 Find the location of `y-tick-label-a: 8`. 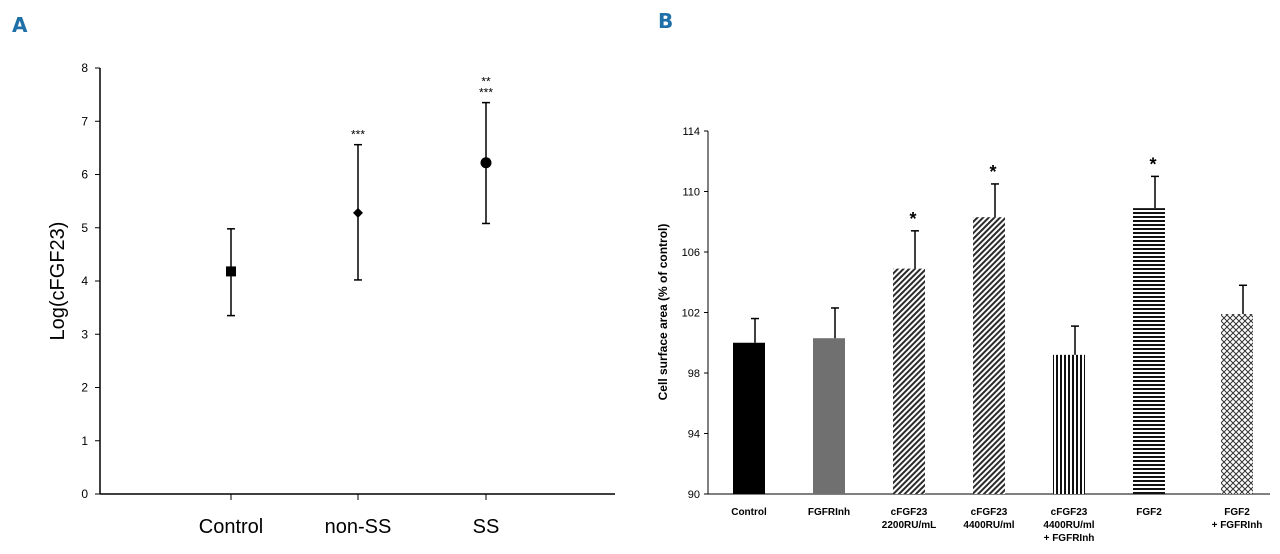

y-tick-label-a: 8 is located at coordinates (84, 68).